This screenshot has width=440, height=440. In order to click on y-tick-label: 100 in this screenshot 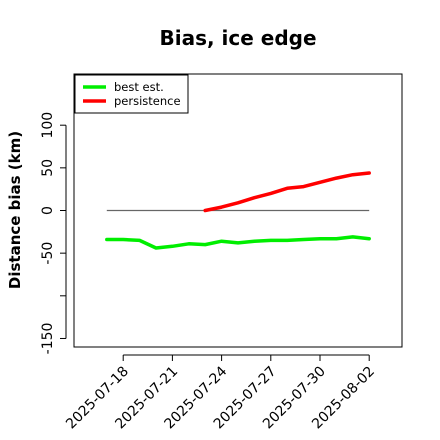, I will do `click(48, 125)`.